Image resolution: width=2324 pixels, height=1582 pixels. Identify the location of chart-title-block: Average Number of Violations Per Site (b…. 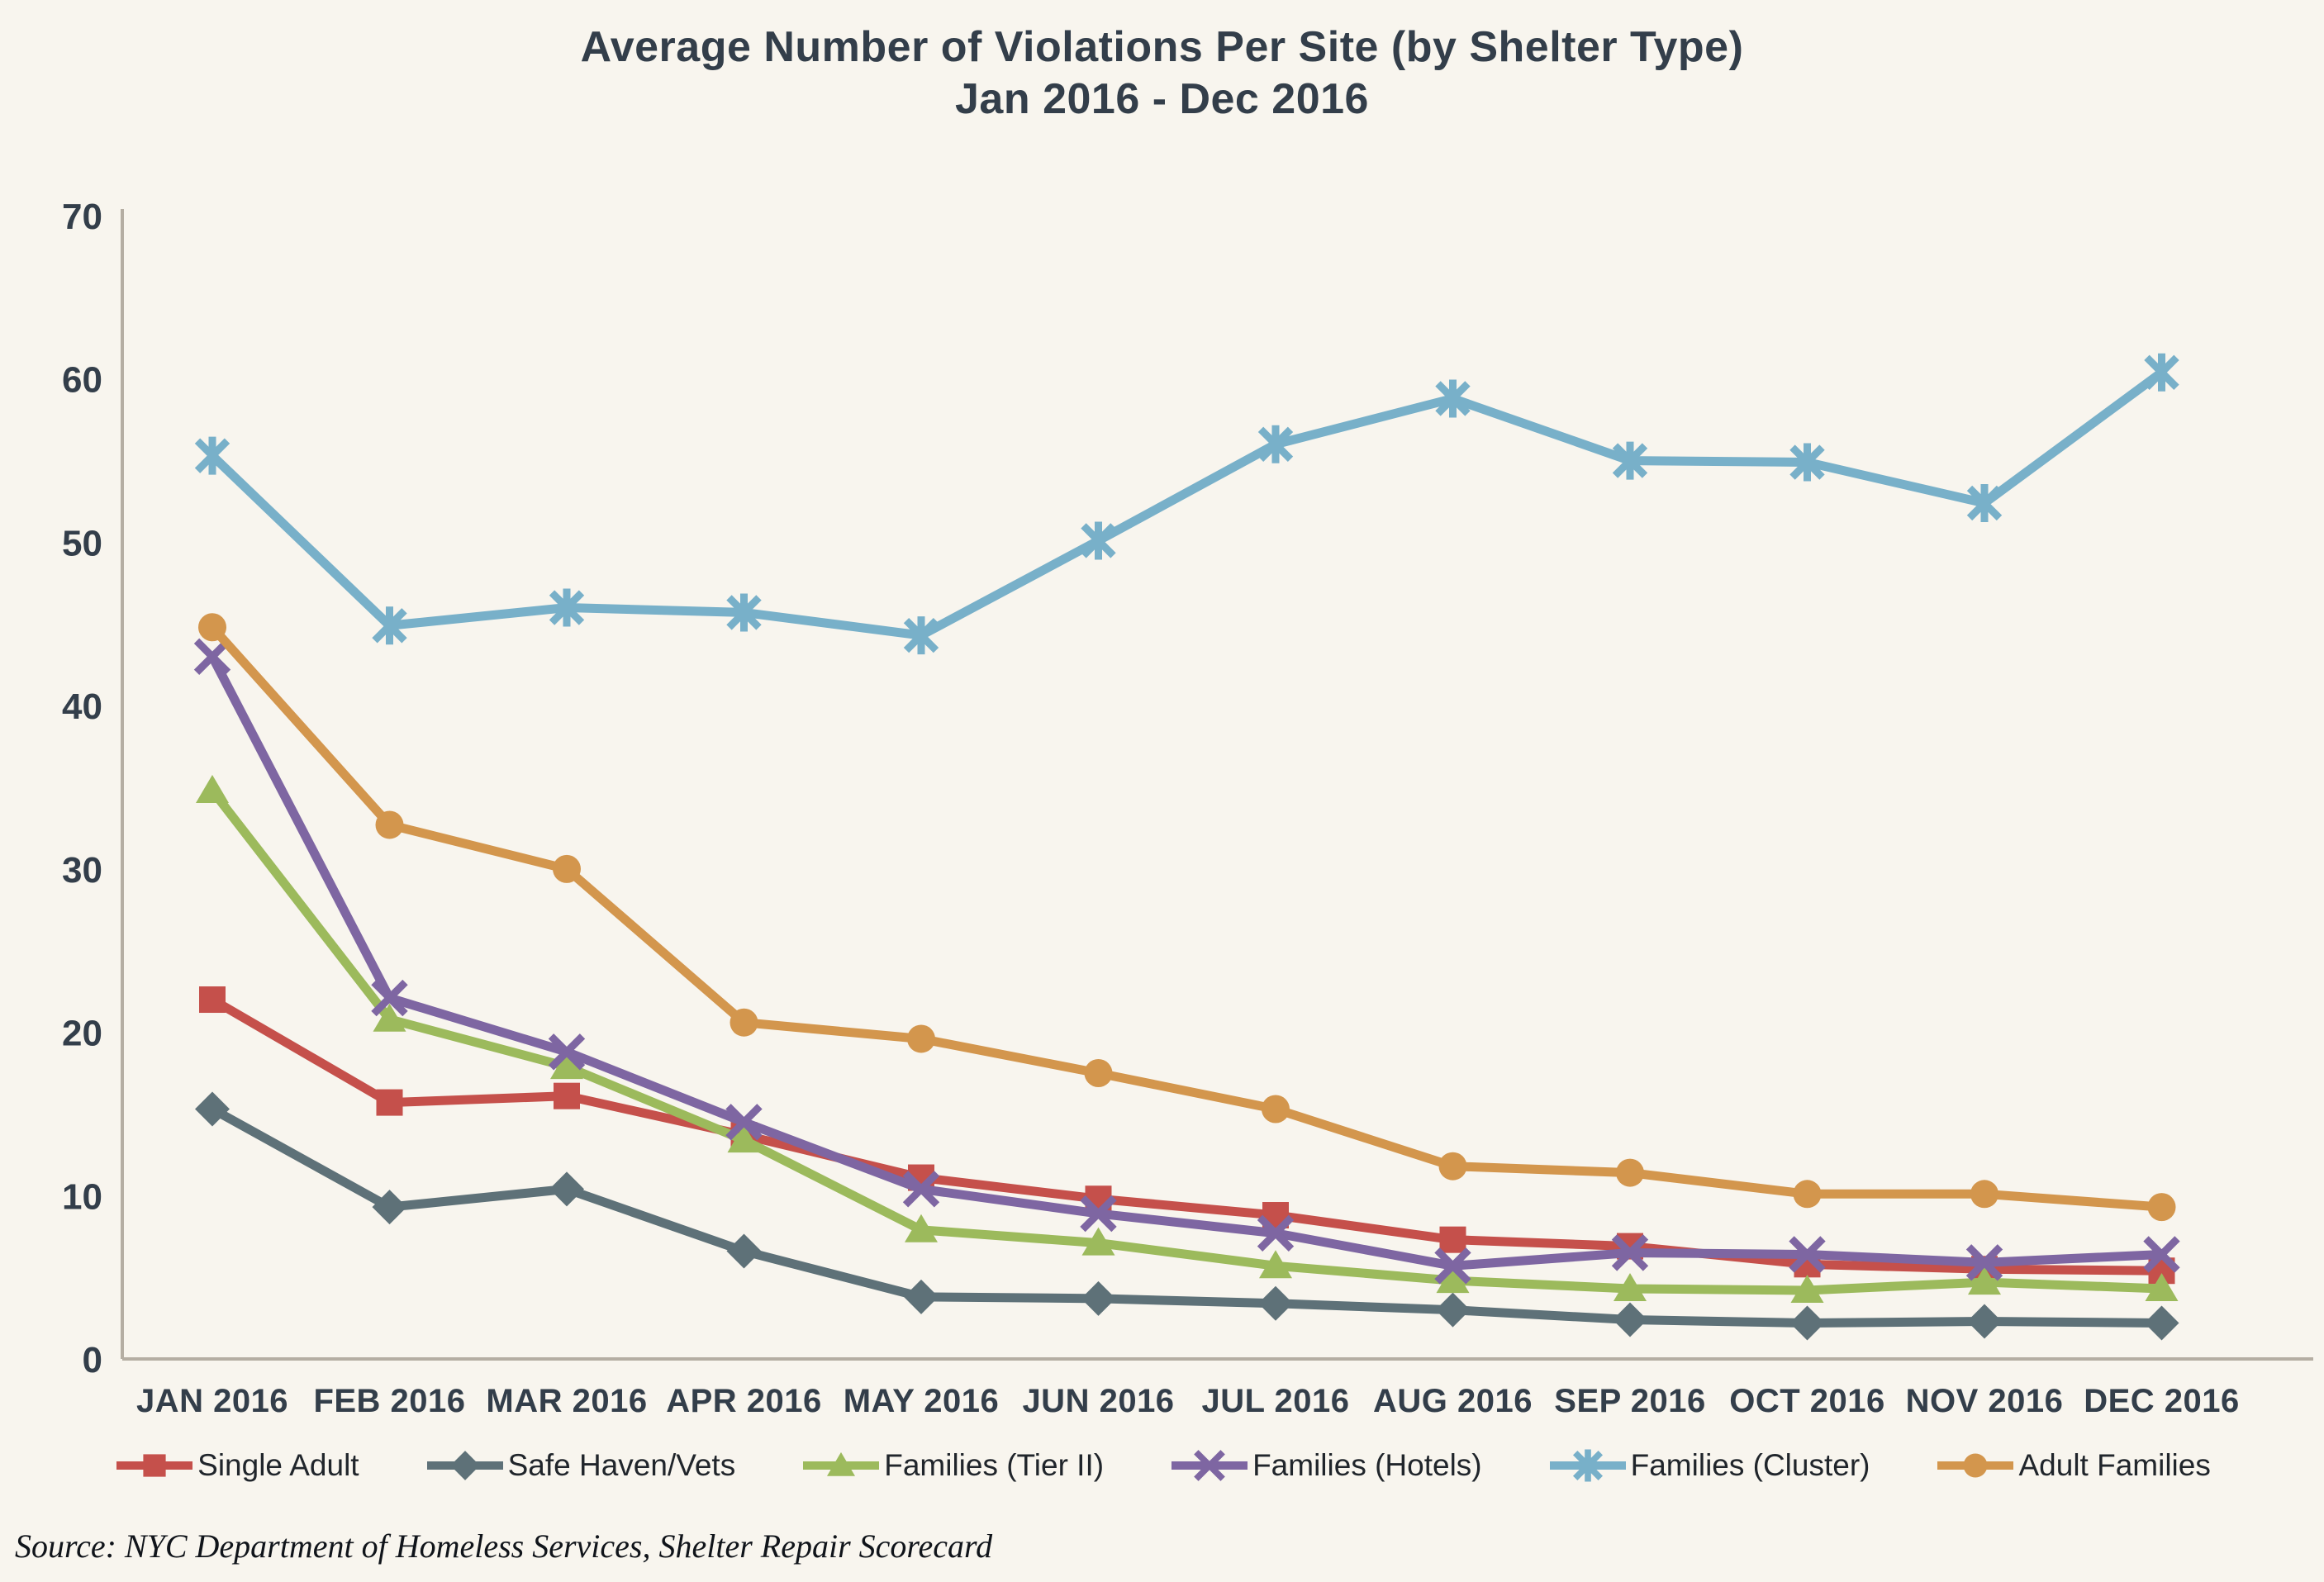
(1162, 73).